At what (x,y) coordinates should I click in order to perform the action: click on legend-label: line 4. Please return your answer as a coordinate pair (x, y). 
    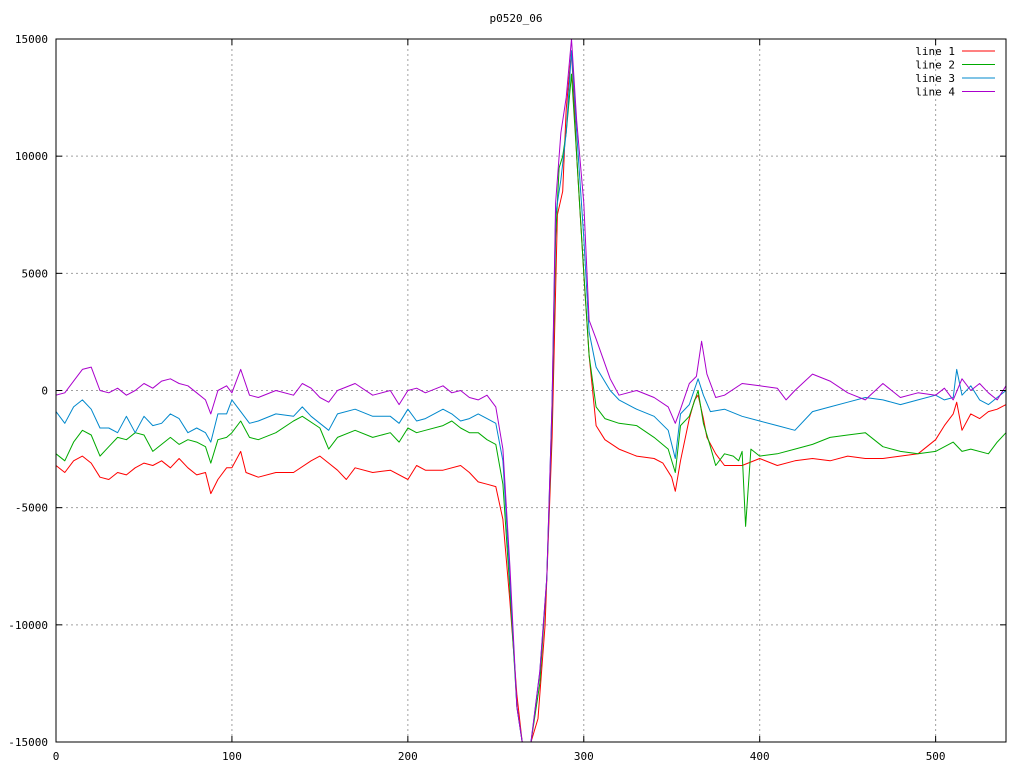
    Looking at the image, I should click on (935, 92).